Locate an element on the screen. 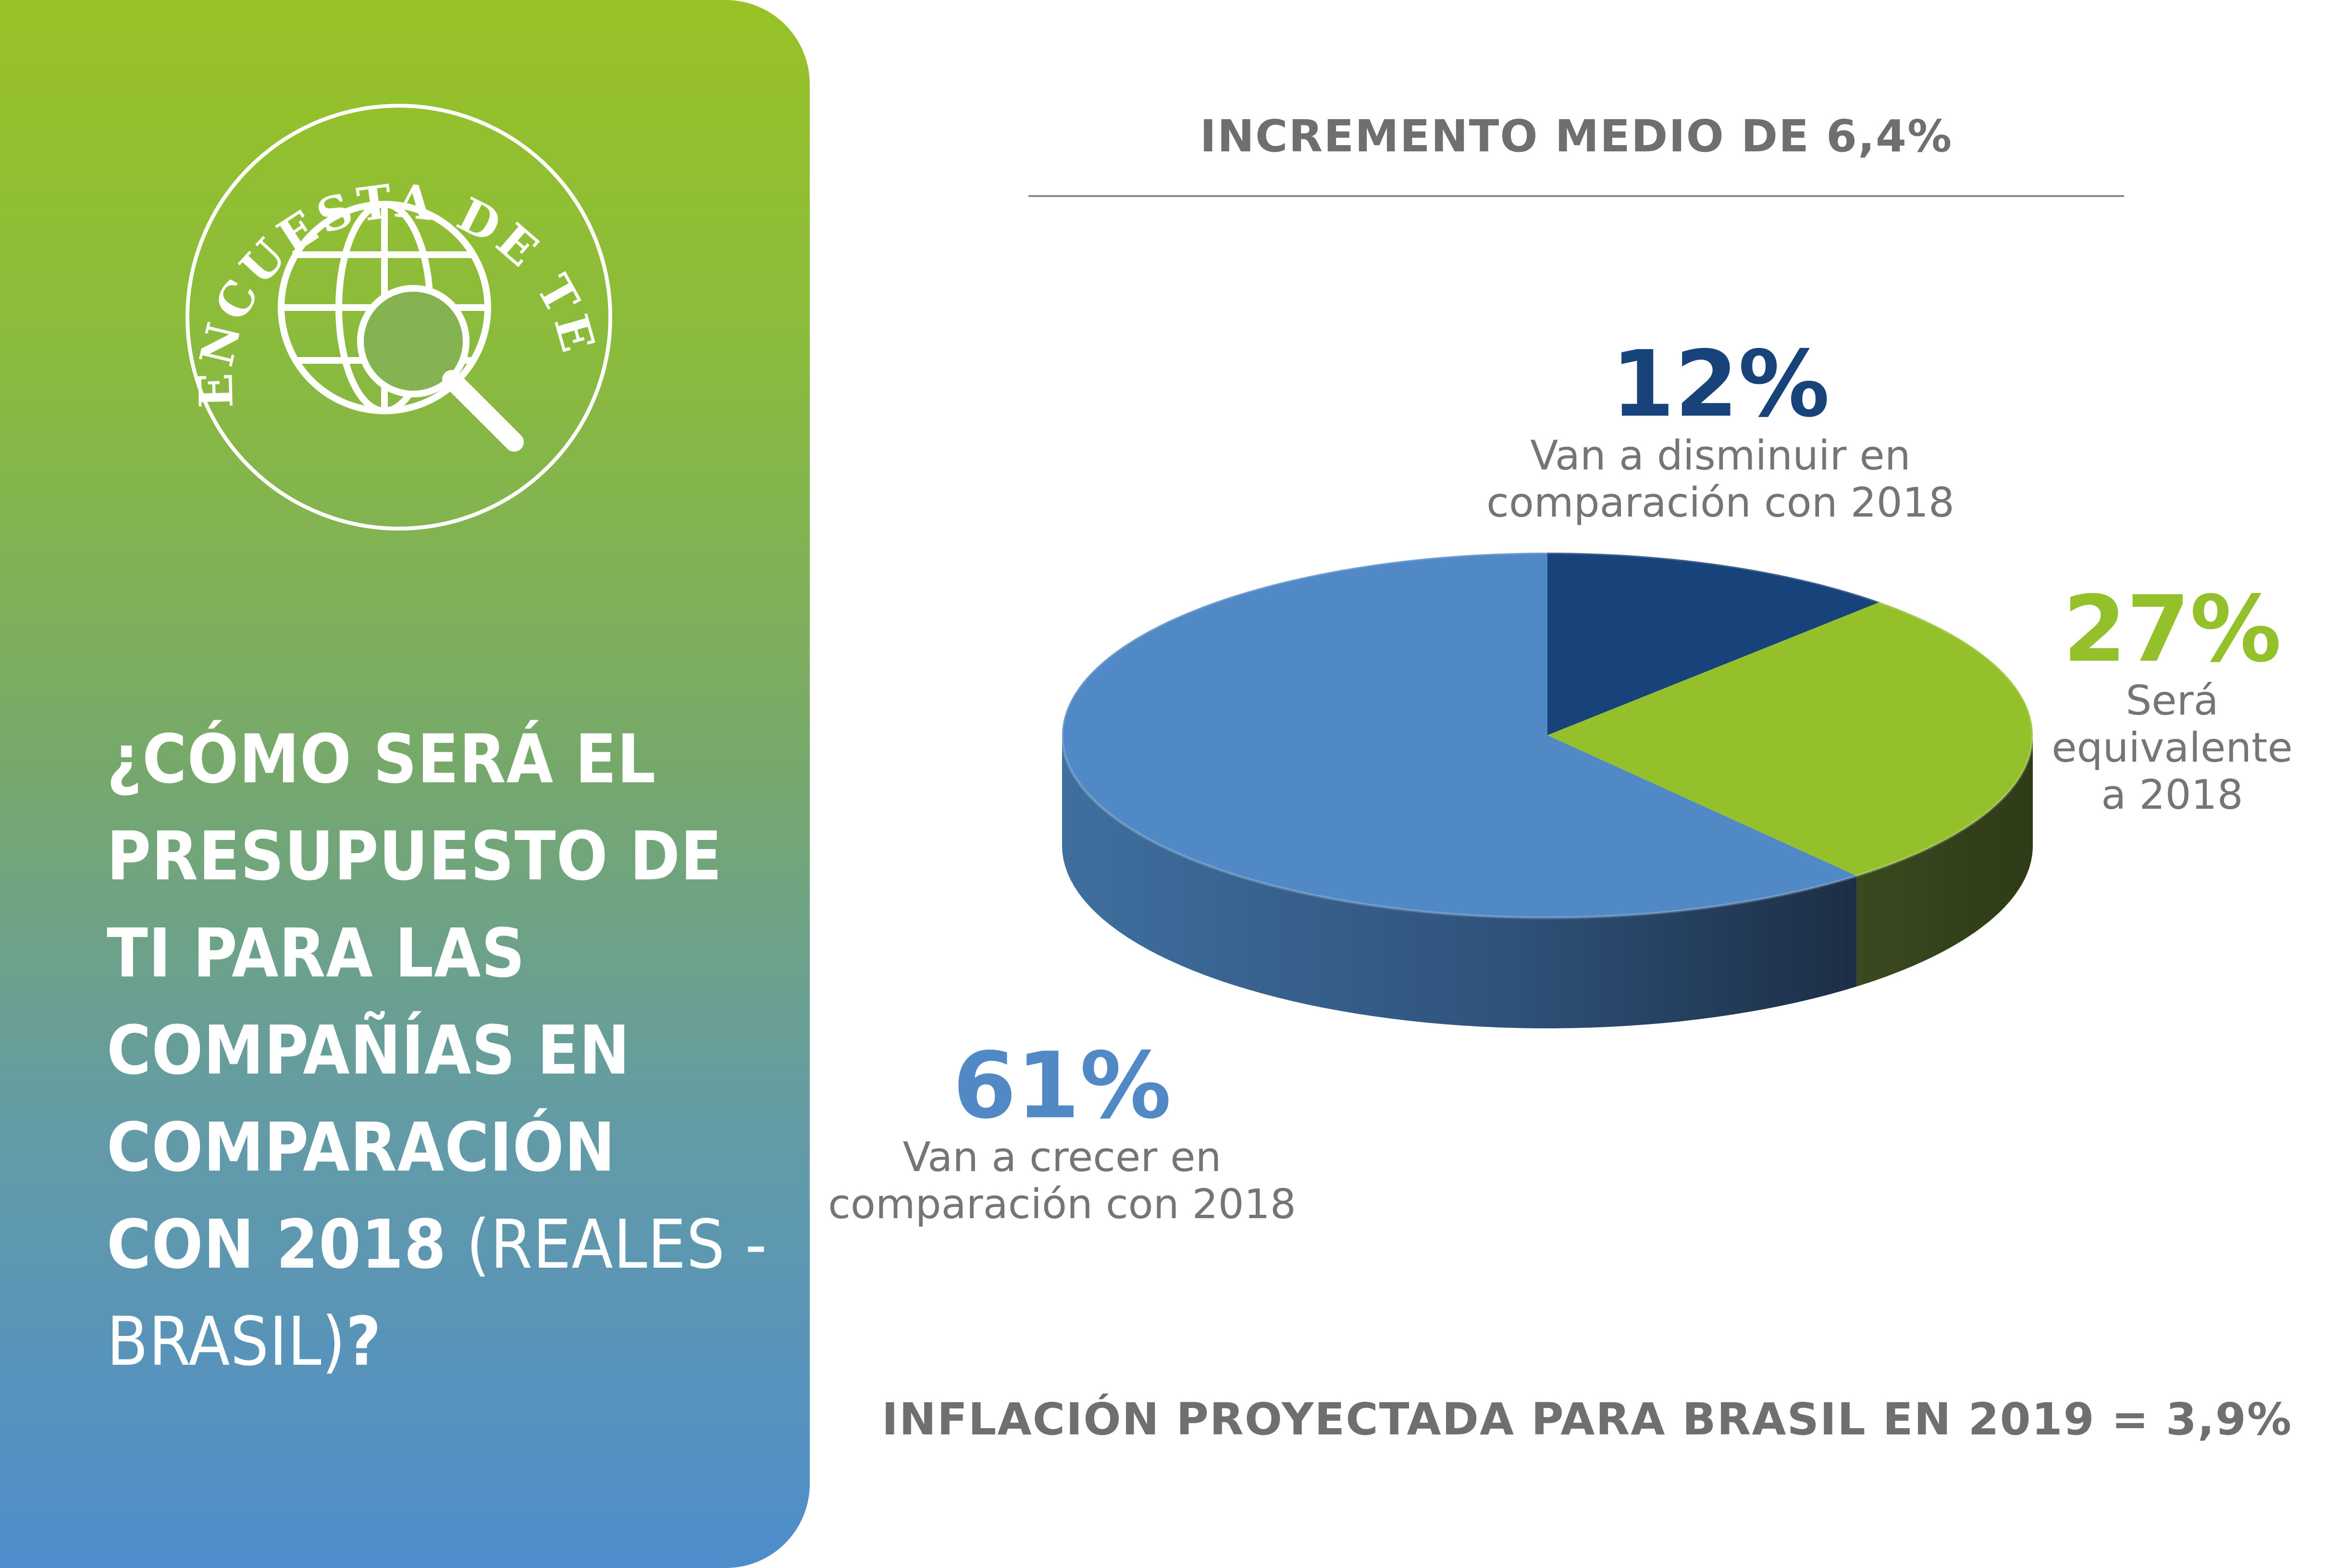  pct-decrease: 12% is located at coordinates (1720, 384).